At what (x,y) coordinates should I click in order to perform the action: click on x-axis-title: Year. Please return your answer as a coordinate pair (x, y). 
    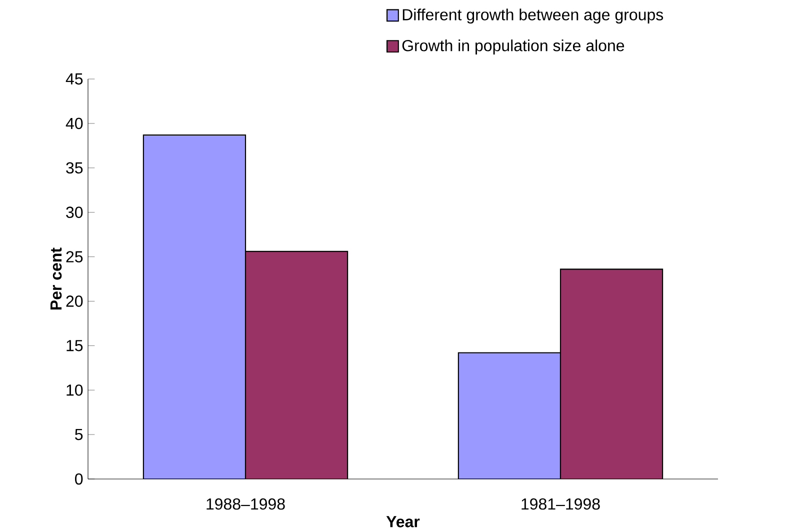
    Looking at the image, I should click on (403, 522).